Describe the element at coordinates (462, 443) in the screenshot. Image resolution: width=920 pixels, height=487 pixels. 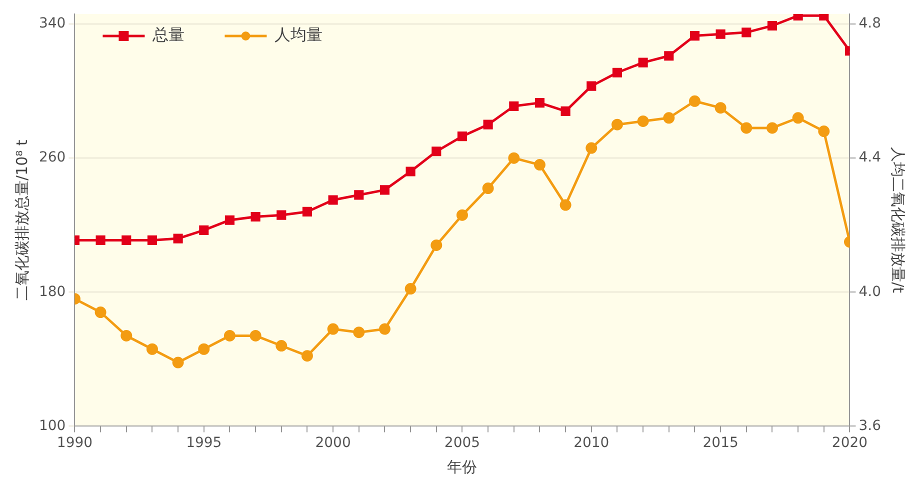
I see `x-tick-label: 2005` at that location.